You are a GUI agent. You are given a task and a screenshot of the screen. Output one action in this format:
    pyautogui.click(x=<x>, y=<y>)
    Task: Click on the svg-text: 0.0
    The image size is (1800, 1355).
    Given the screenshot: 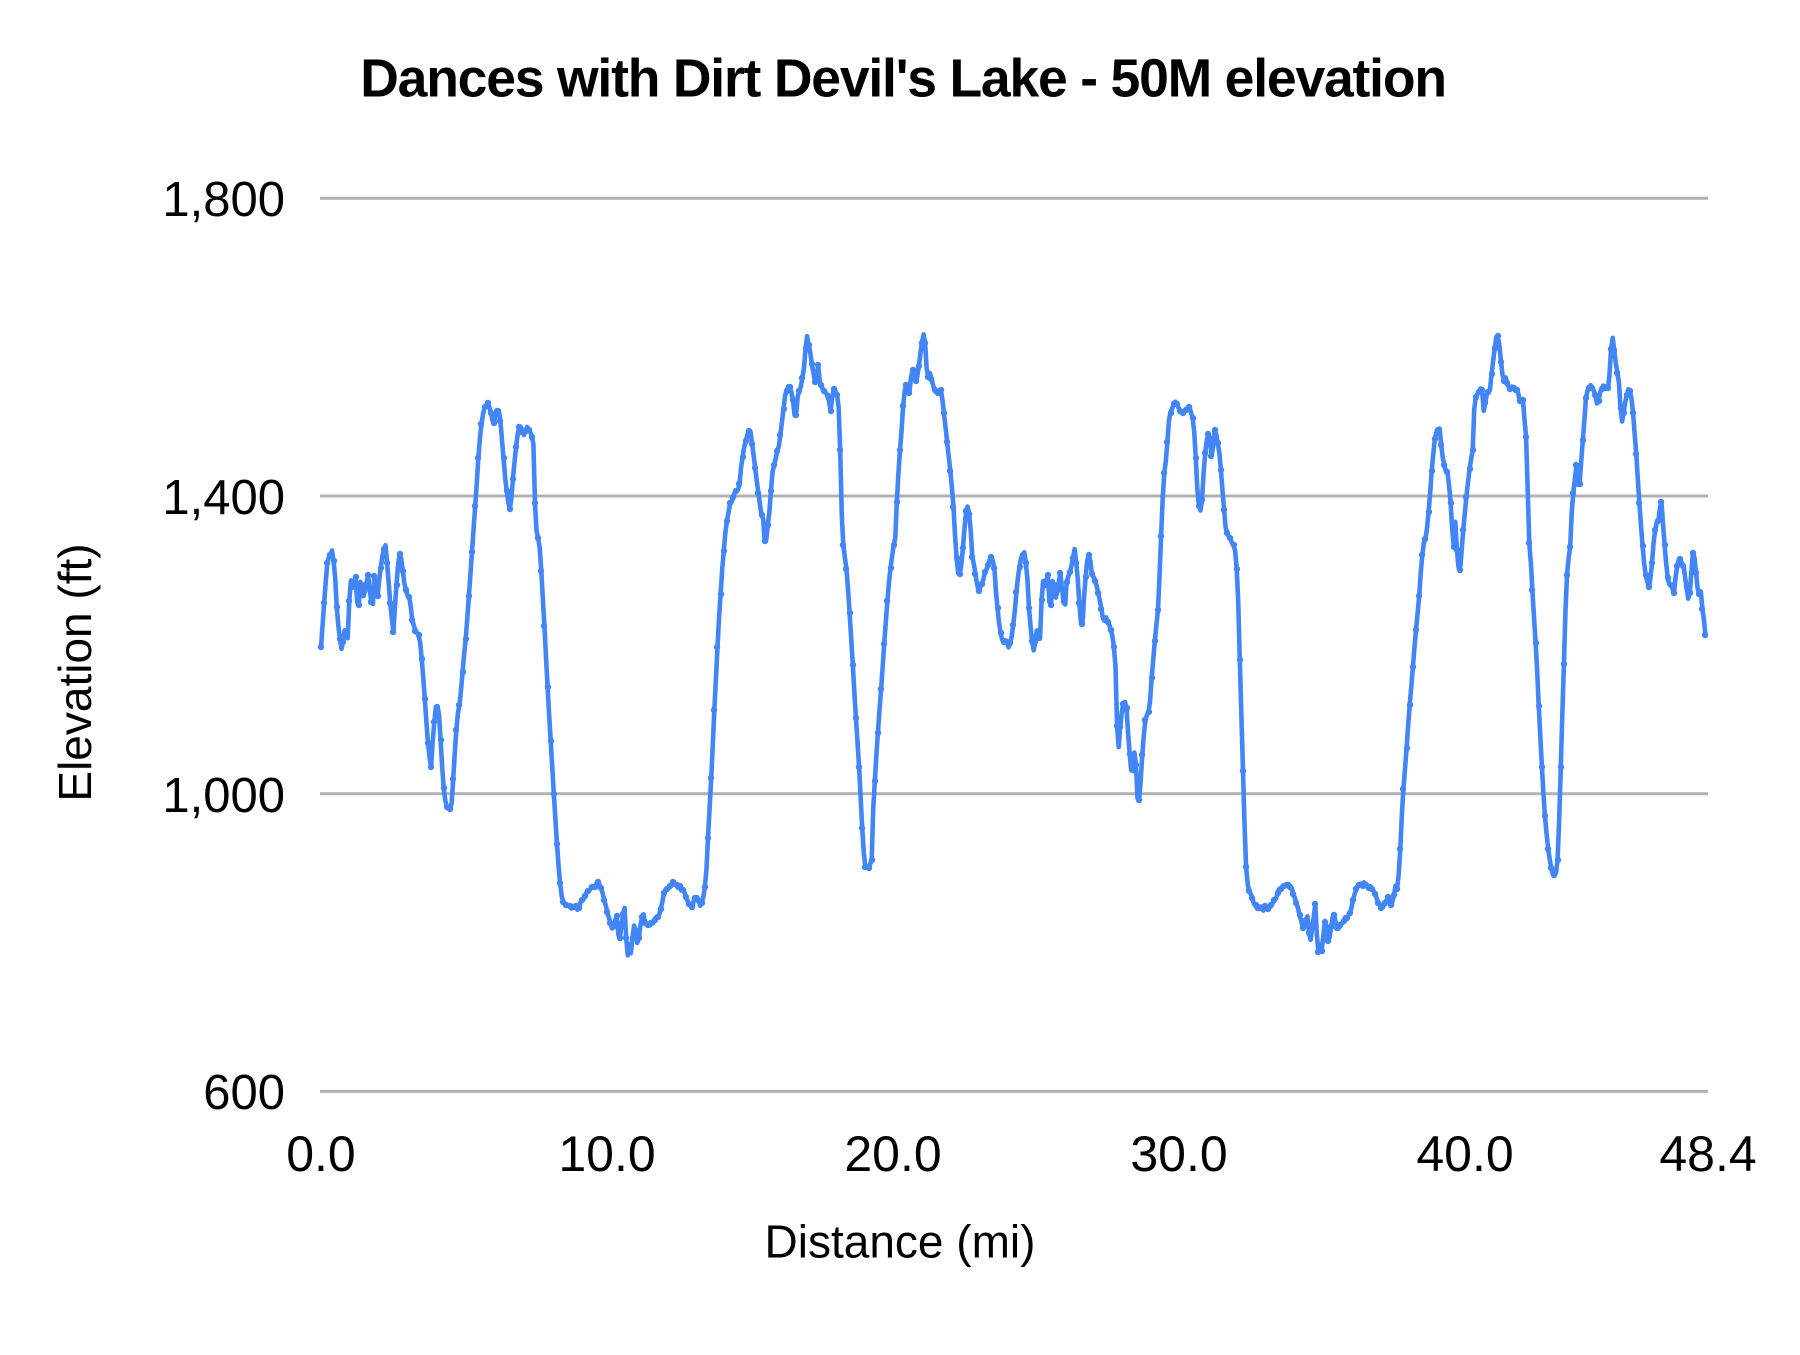 What is the action you would take?
    pyautogui.click(x=321, y=1154)
    